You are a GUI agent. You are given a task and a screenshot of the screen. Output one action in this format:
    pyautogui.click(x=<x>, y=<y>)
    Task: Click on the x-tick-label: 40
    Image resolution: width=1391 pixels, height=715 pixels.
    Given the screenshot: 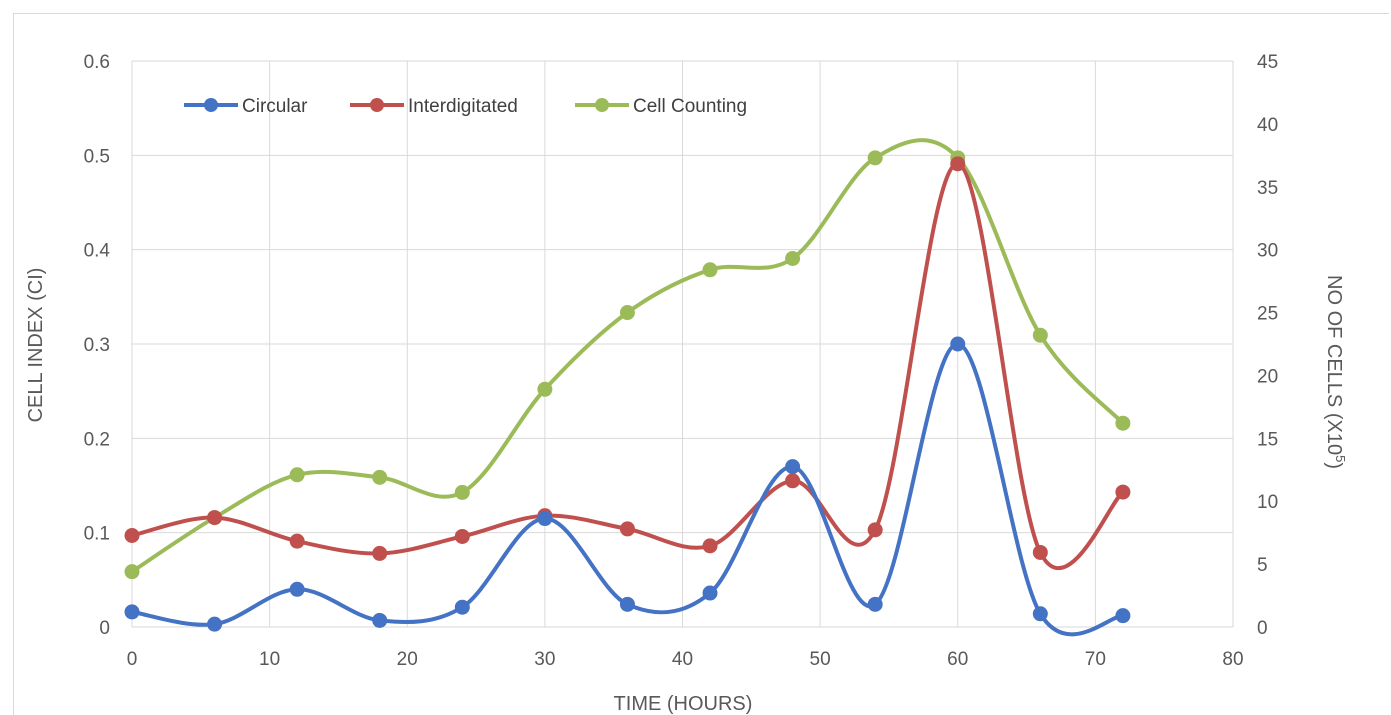 What is the action you would take?
    pyautogui.click(x=682, y=659)
    